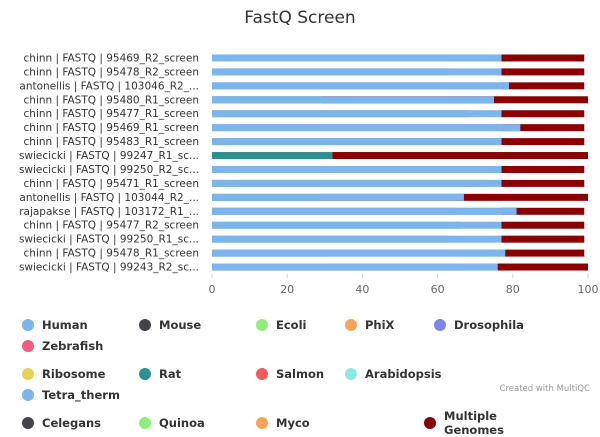  Describe the element at coordinates (111, 184) in the screenshot. I see `category-label: chinn | FASTQ | 95471_R1_screen` at that location.